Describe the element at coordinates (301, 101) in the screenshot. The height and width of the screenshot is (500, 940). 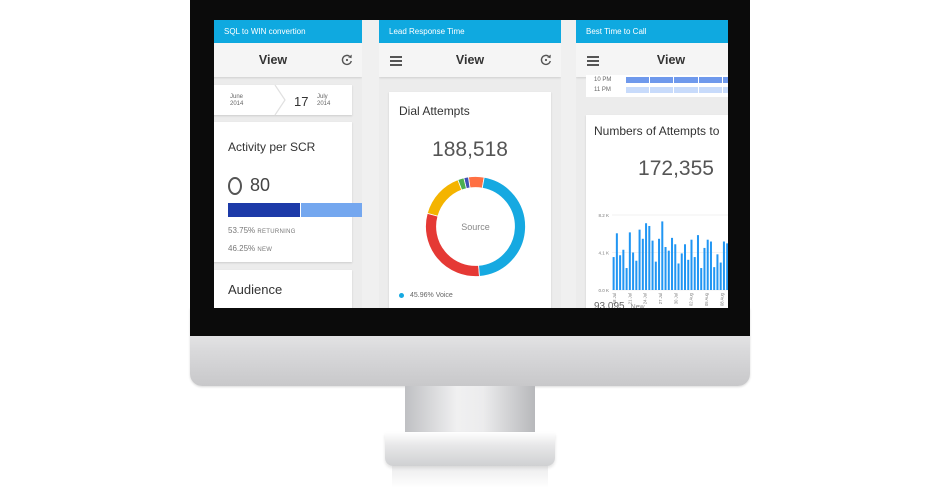
I see `date-to-day: 17` at that location.